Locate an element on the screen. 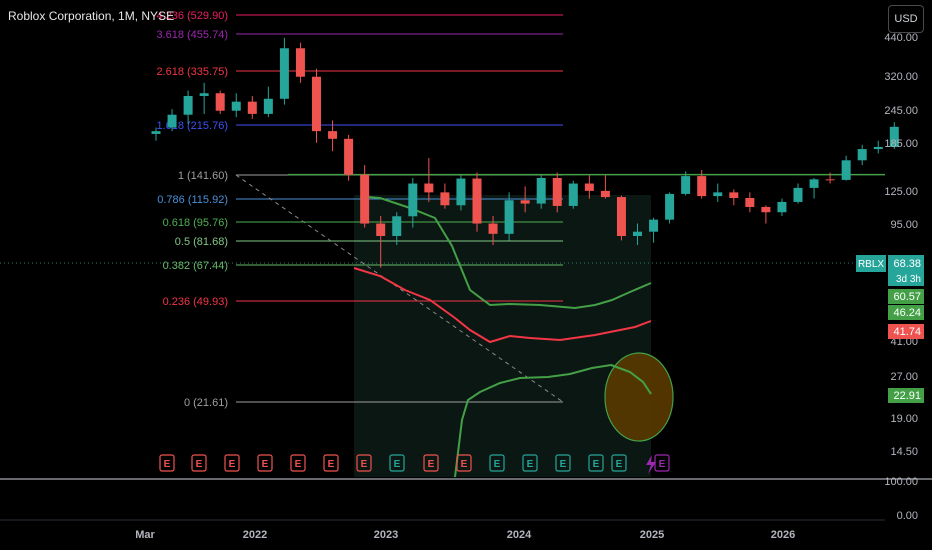 The height and width of the screenshot is (550, 932). last-price-value: 68.38 is located at coordinates (907, 264).